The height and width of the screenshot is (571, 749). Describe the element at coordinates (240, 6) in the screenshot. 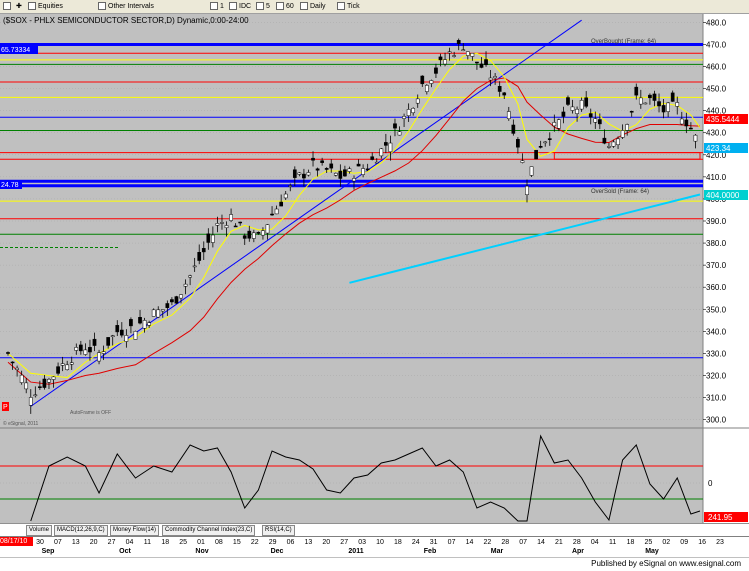

I see `idc-button: IDC` at that location.